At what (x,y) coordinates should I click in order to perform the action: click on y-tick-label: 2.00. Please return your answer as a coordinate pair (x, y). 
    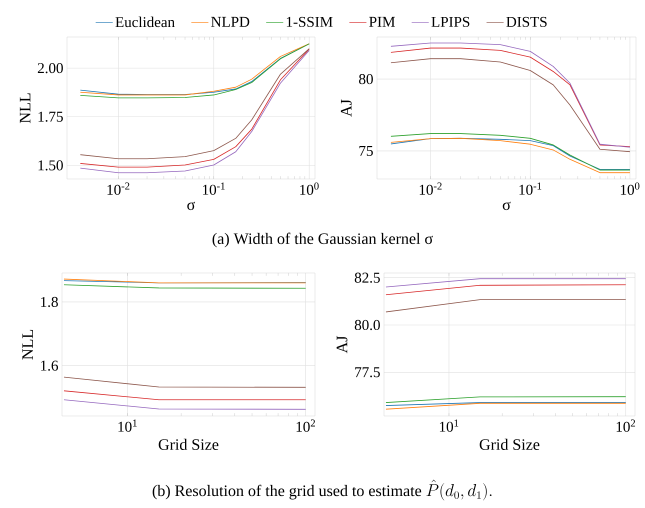
    Looking at the image, I should click on (50, 68).